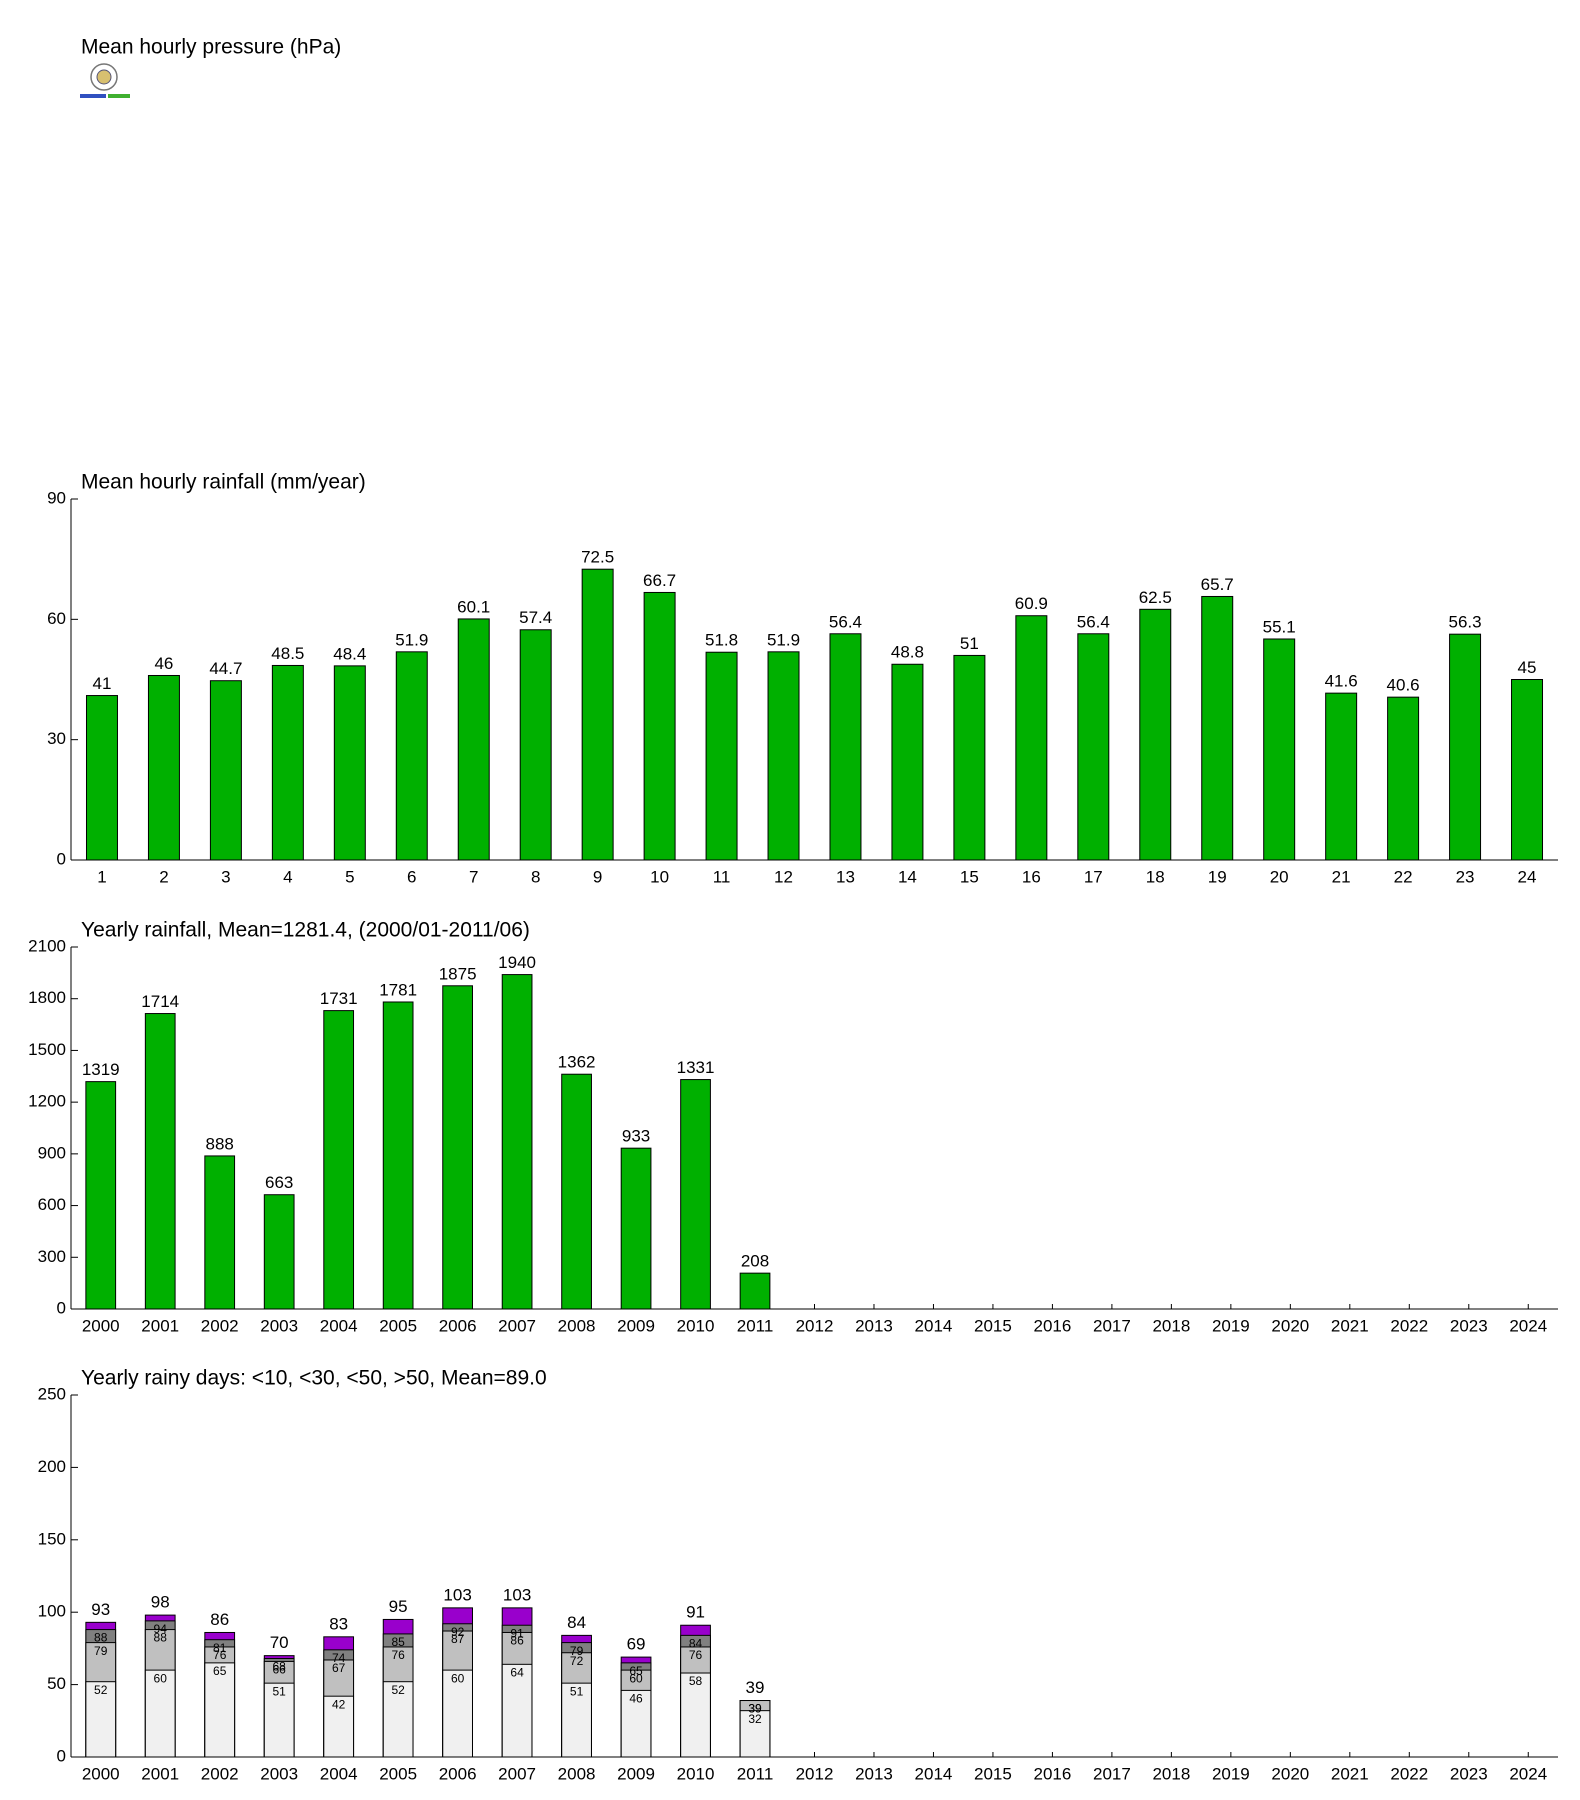 The height and width of the screenshot is (1800, 1580). What do you see at coordinates (1465, 622) in the screenshot?
I see `value-label: 56.3` at bounding box center [1465, 622].